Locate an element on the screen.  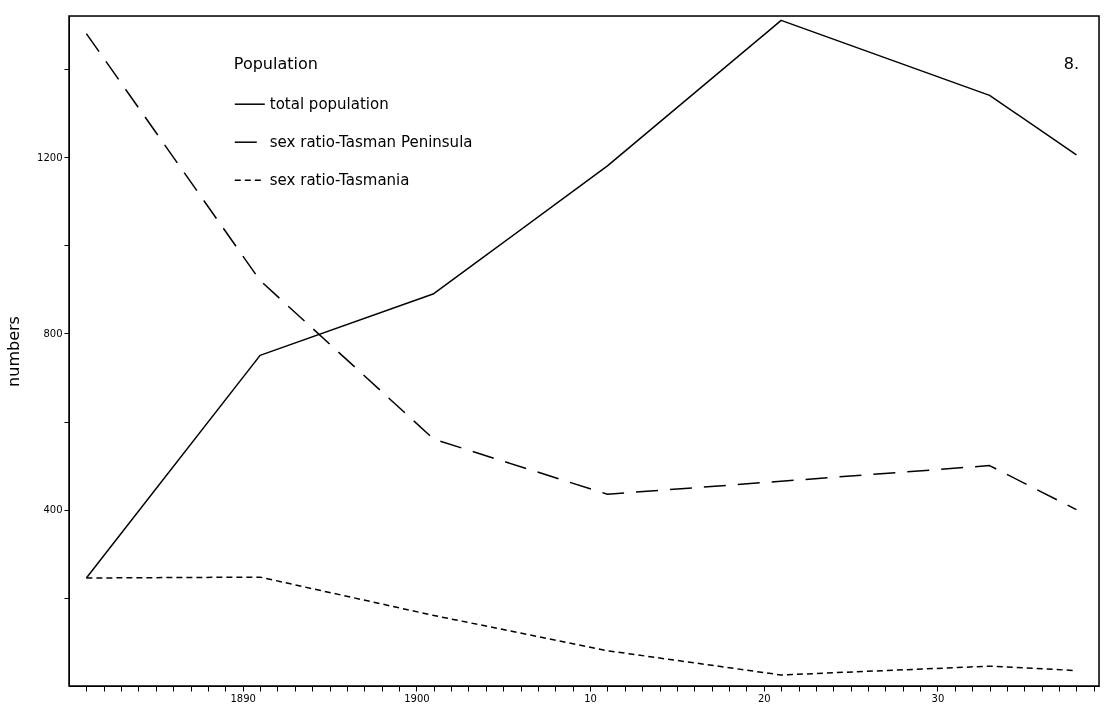
legend-title: Population is located at coordinates (275, 64).